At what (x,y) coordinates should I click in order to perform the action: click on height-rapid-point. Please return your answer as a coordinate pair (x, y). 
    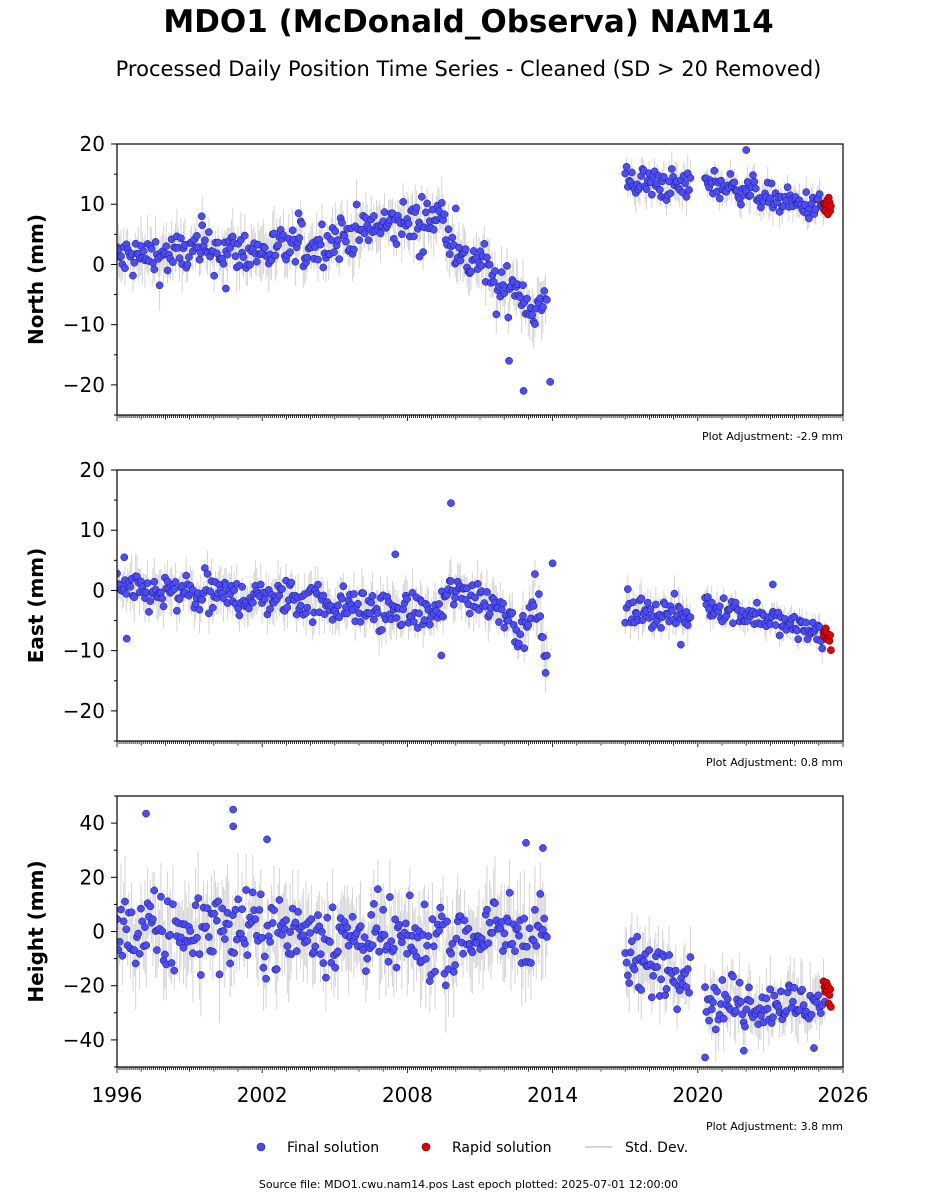
    Looking at the image, I should click on (830, 989).